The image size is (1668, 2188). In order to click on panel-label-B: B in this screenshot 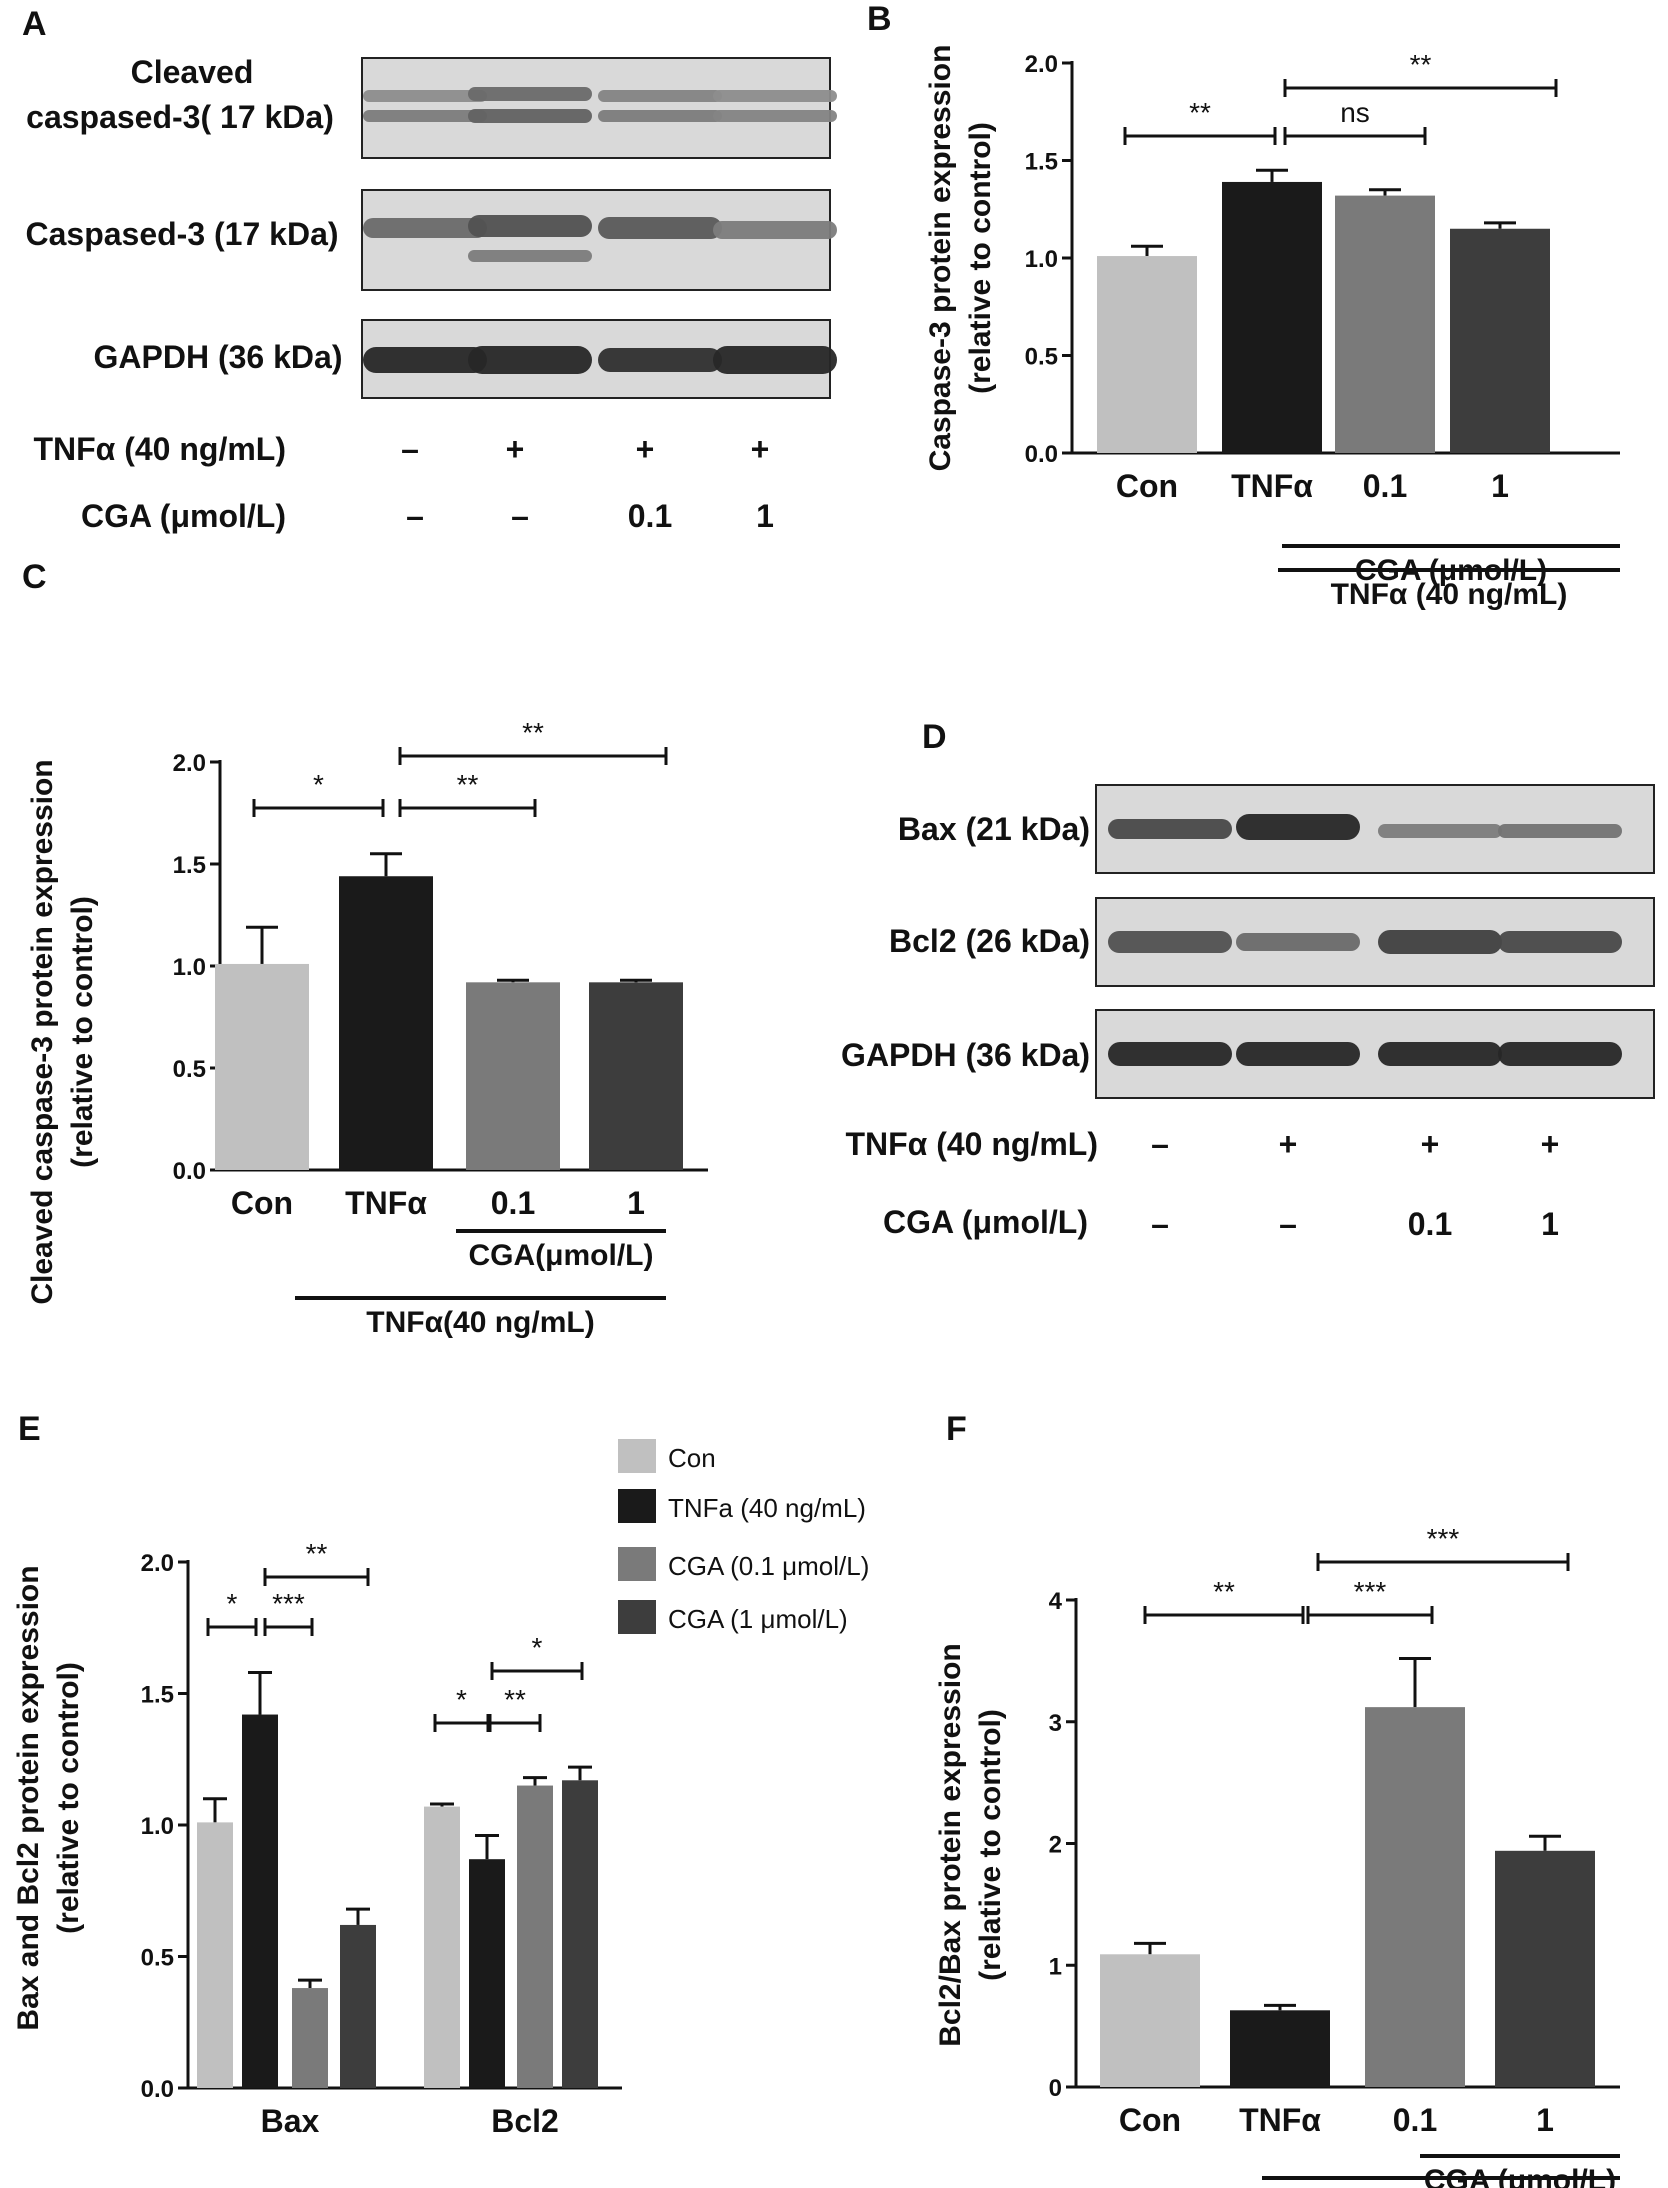, I will do `click(879, 19)`.